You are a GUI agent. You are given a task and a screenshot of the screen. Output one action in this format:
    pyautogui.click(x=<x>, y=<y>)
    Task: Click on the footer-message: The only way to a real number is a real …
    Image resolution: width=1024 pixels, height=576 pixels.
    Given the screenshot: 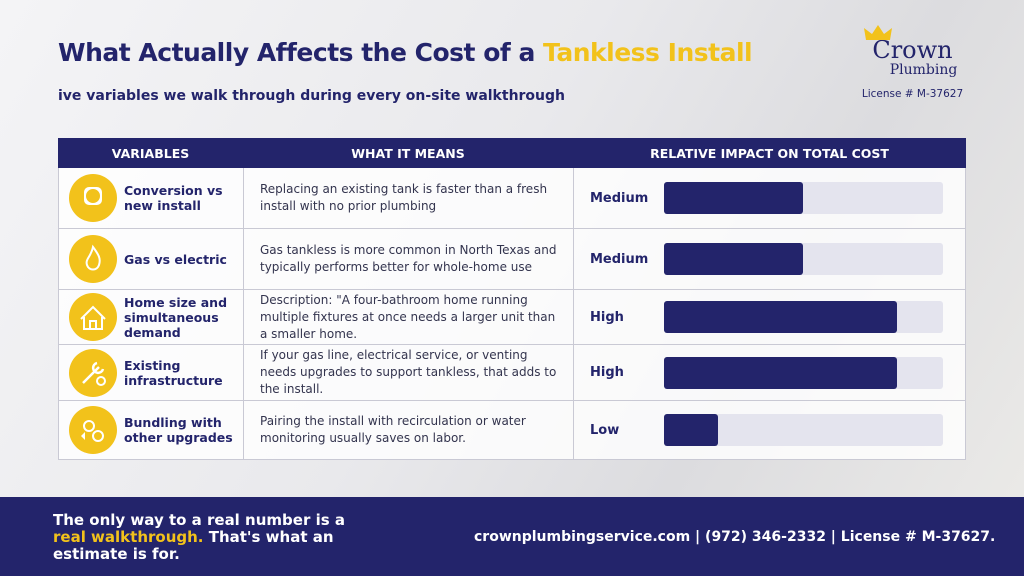 What is the action you would take?
    pyautogui.click(x=218, y=537)
    